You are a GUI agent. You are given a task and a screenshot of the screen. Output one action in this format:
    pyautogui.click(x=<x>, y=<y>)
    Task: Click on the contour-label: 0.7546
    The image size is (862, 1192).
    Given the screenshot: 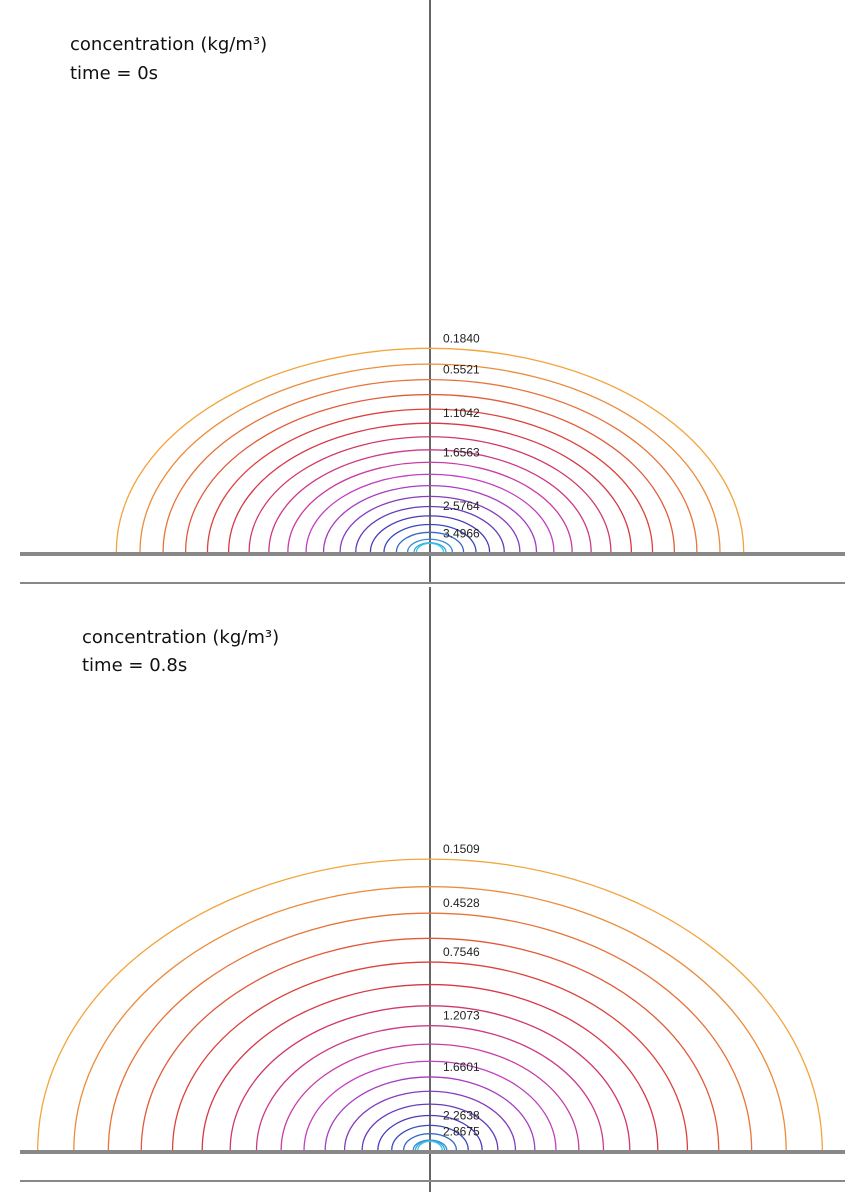 What is the action you would take?
    pyautogui.click(x=461, y=952)
    